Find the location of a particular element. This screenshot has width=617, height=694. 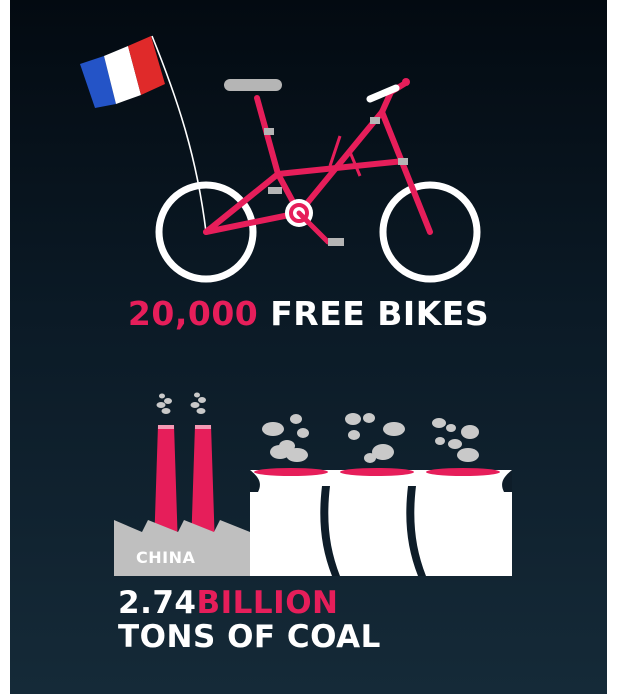

coal-amount: 2.74BILLION is located at coordinates (228, 603).